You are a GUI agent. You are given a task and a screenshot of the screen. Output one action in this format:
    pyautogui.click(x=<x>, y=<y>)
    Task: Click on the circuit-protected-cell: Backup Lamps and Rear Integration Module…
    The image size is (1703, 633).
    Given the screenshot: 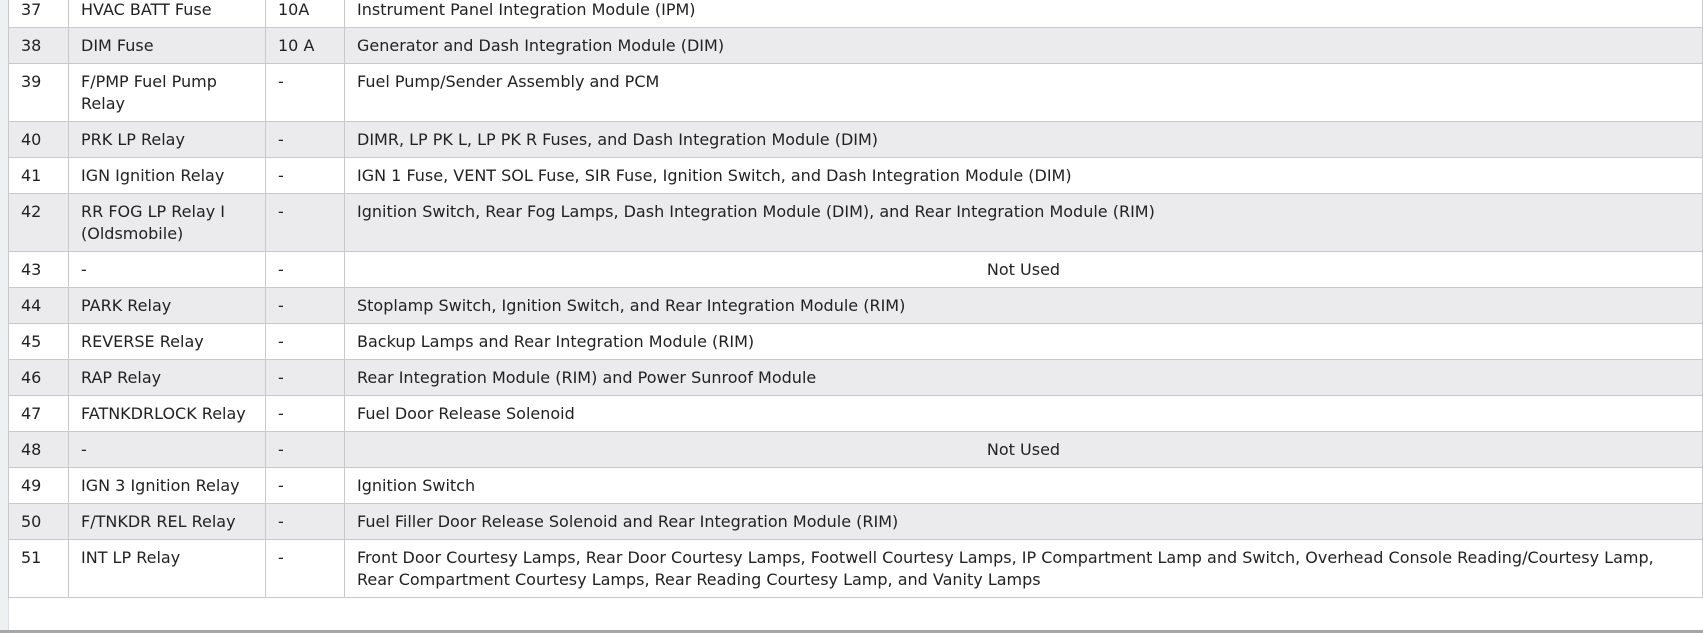 What is the action you would take?
    pyautogui.click(x=1023, y=341)
    